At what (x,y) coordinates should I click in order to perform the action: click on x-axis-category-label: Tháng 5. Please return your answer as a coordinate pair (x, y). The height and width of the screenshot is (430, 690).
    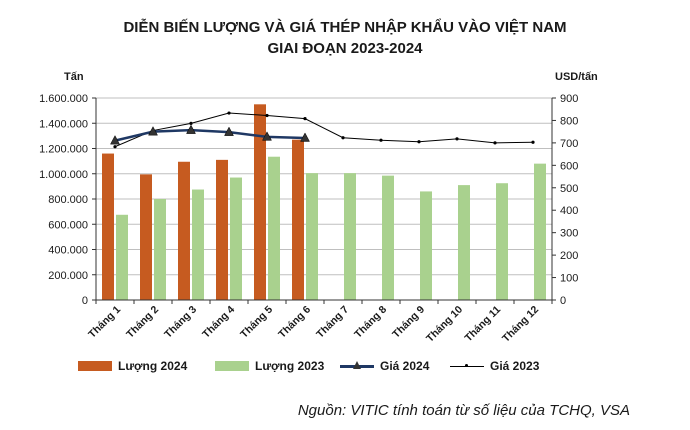
    Looking at the image, I should click on (256, 322).